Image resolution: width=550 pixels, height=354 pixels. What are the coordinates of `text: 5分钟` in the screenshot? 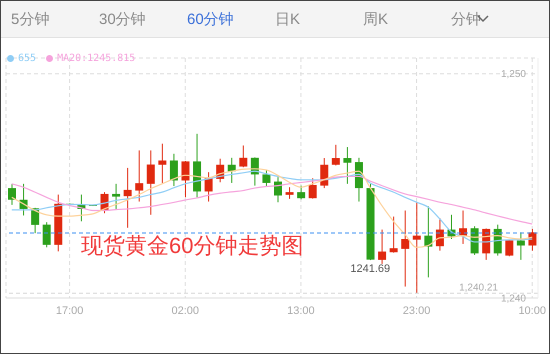 It's located at (30, 19).